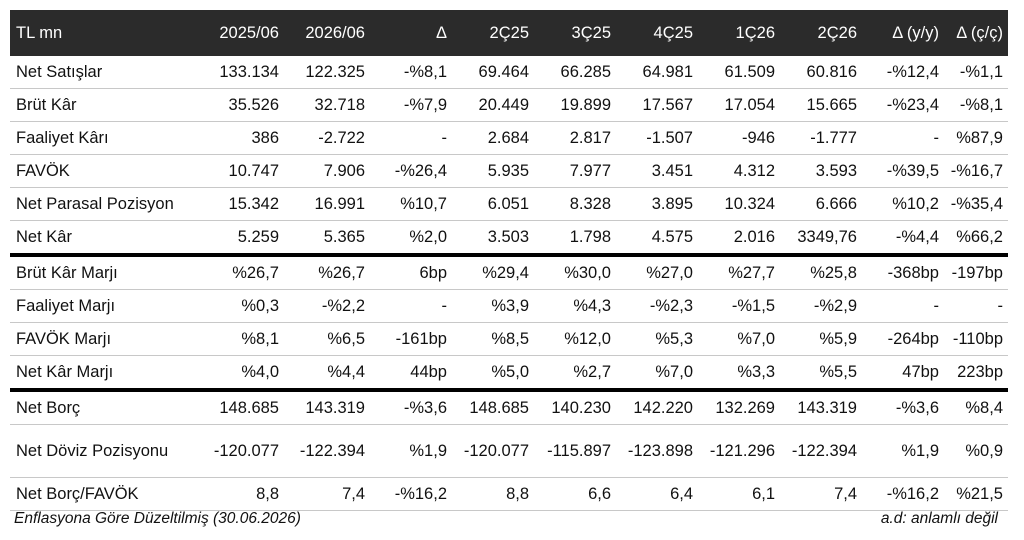 The image size is (1024, 540). Describe the element at coordinates (575, 72) in the screenshot. I see `table-cell: 66.285` at that location.